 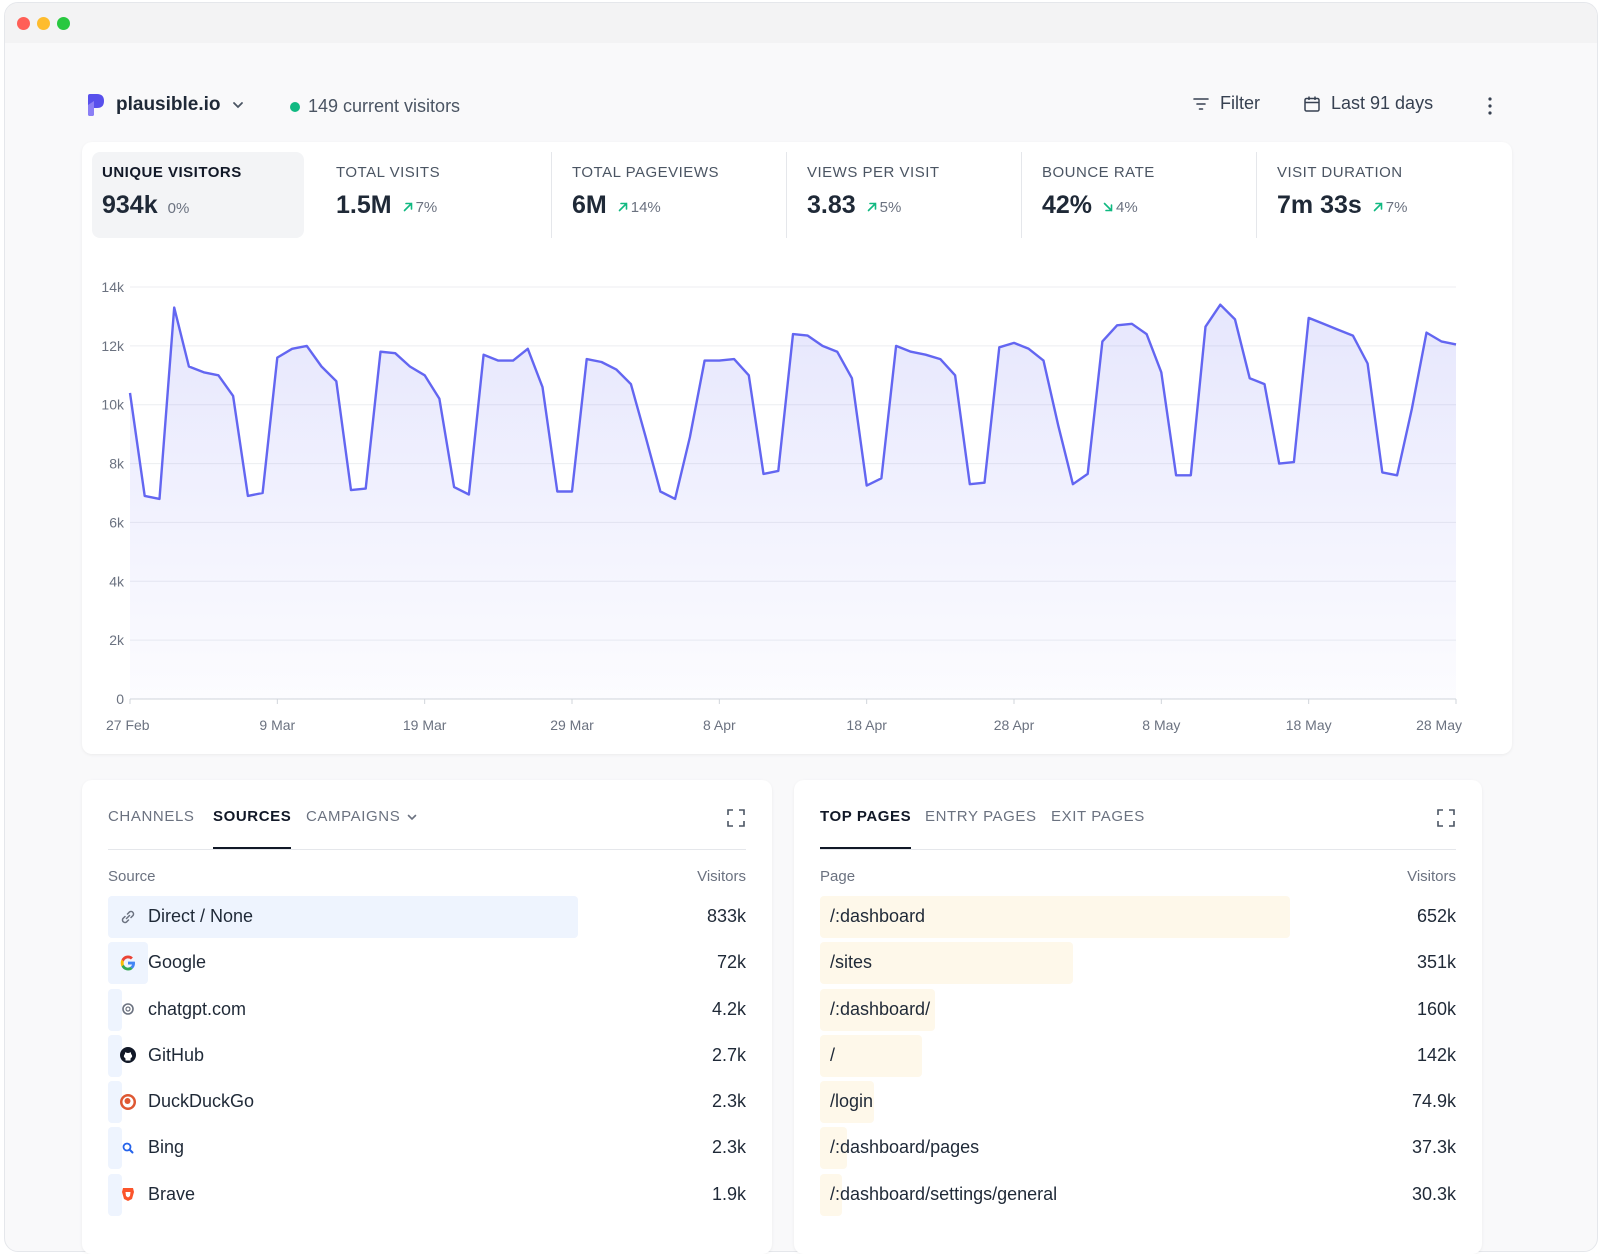 I want to click on tab-sources: SOURCES, so click(x=252, y=828).